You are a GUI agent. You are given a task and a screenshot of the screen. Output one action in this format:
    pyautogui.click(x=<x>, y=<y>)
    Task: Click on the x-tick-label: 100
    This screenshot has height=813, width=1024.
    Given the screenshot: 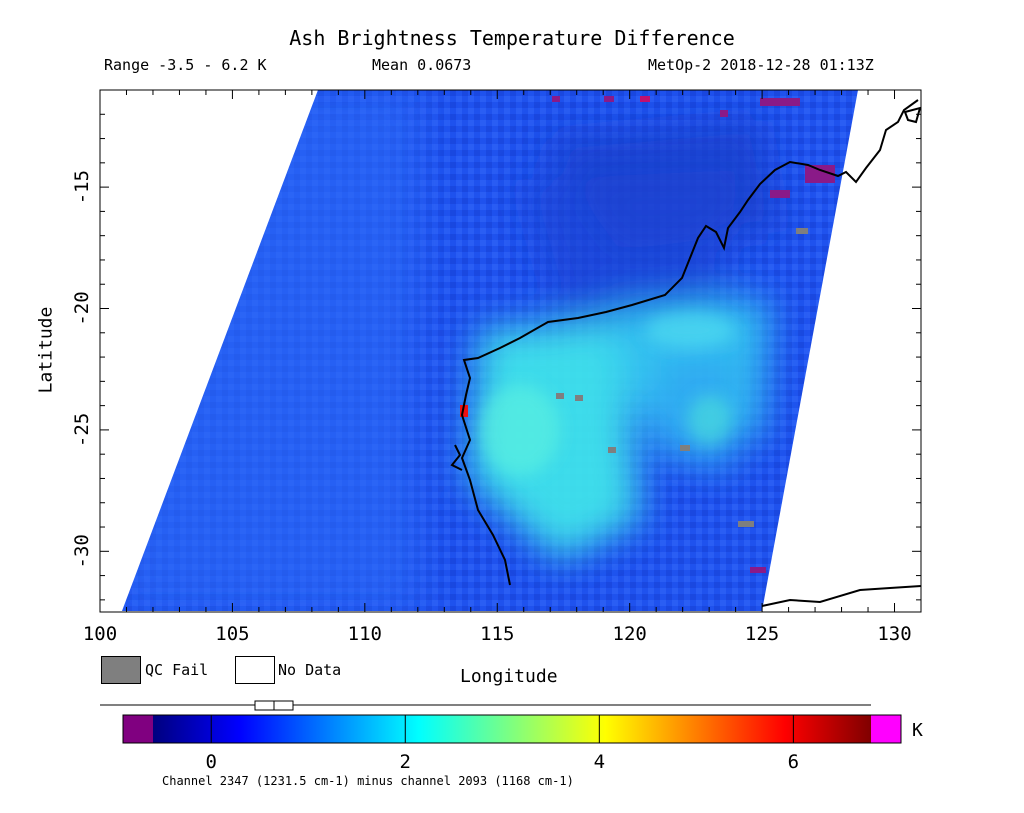 What is the action you would take?
    pyautogui.click(x=100, y=634)
    